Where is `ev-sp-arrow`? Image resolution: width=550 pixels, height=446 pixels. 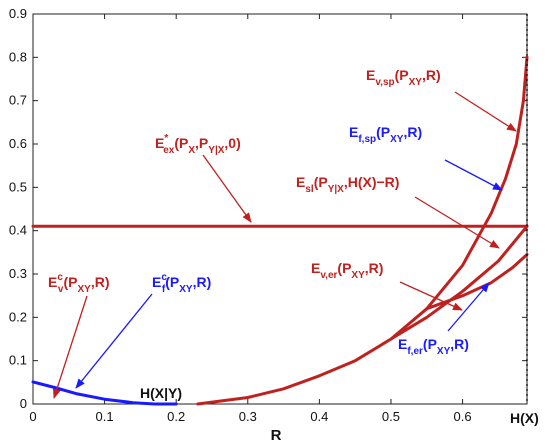
ev-sp-arrow is located at coordinates (485, 111).